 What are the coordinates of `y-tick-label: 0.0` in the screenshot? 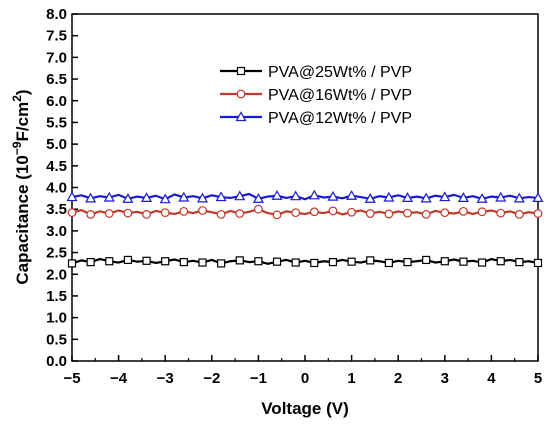 It's located at (56, 361).